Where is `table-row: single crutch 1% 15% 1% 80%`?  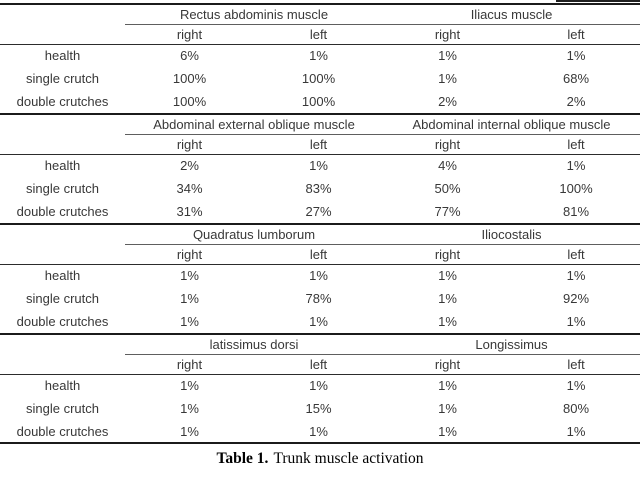
table-row: single crutch 1% 15% 1% 80% is located at coordinates (320, 408).